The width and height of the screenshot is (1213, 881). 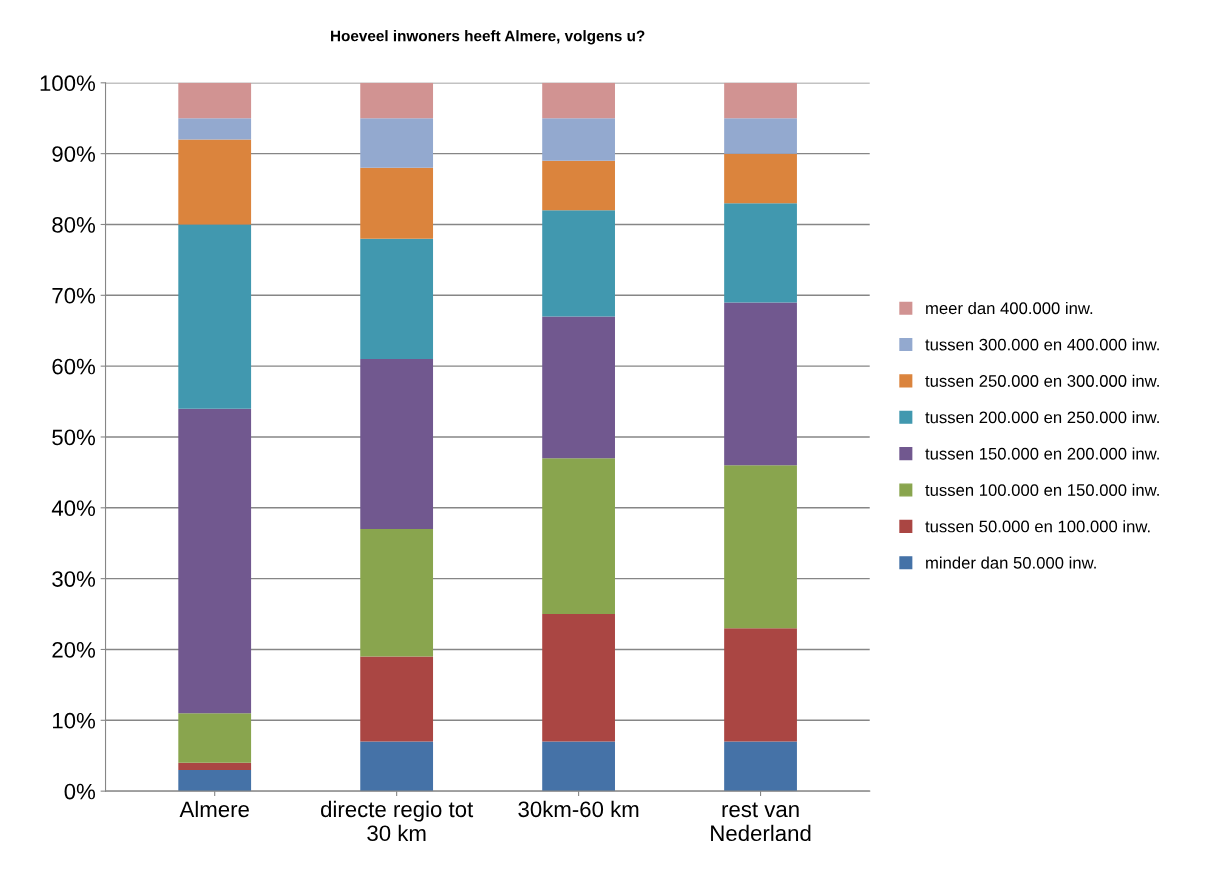 I want to click on legend-label: tussen 300.000 en 400.000 inw., so click(x=1042, y=344).